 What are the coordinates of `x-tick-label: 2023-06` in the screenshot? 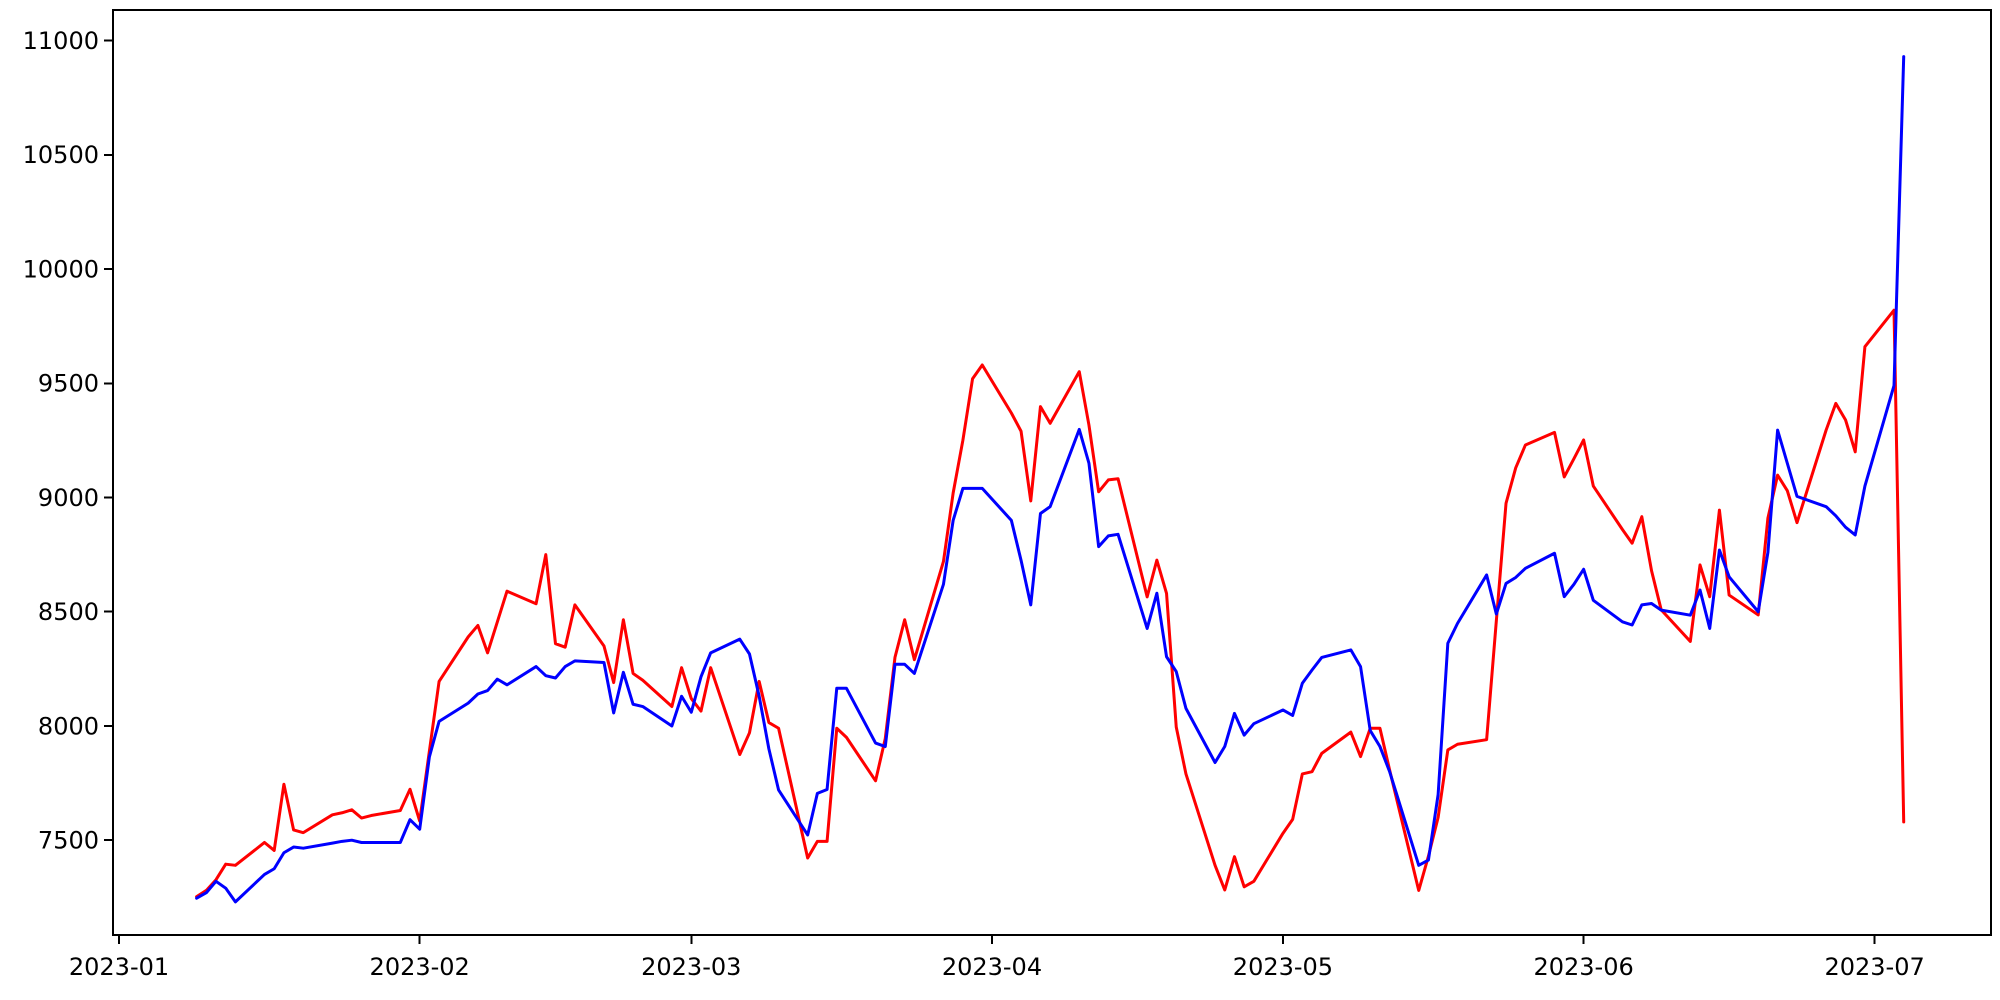 It's located at (1583, 967).